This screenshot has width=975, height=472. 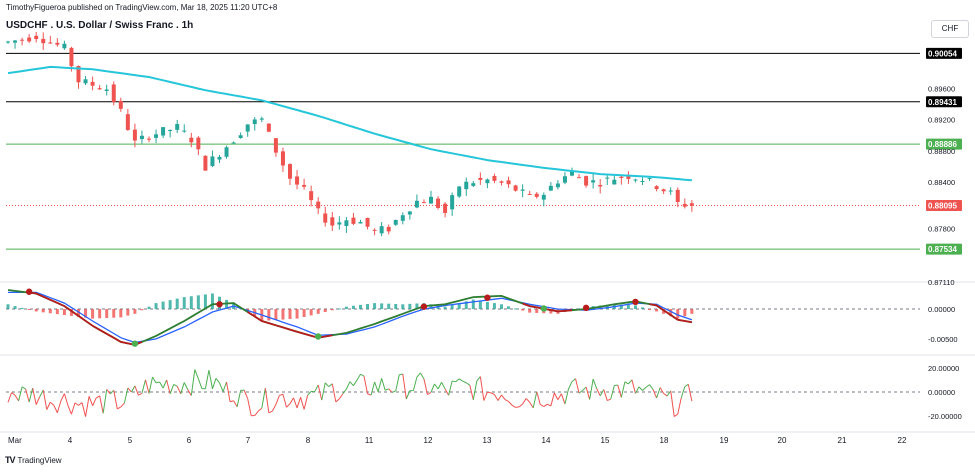 I want to click on time-axis-tick: 21, so click(x=842, y=440).